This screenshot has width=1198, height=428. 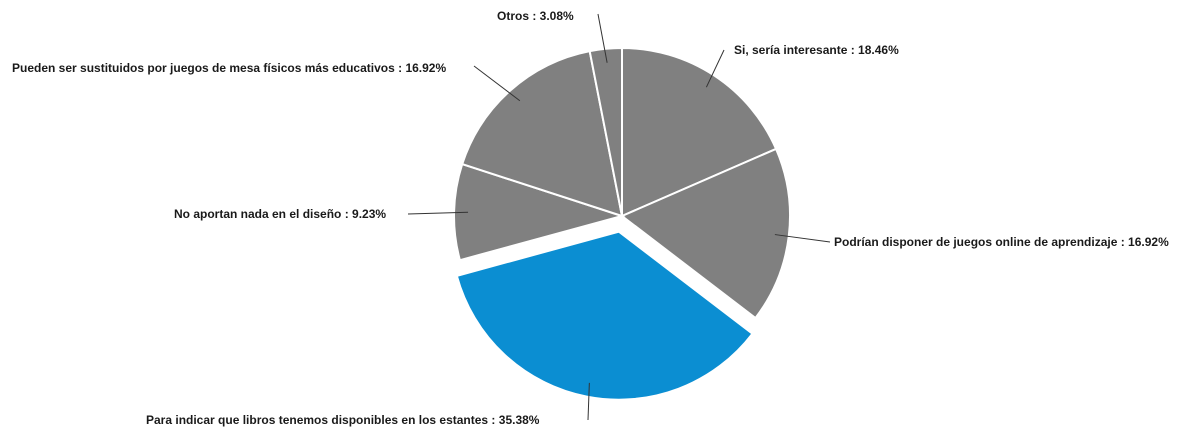 What do you see at coordinates (539, 212) in the screenshot?
I see `pie-slice-no-aportan-nada-en-el-diseno` at bounding box center [539, 212].